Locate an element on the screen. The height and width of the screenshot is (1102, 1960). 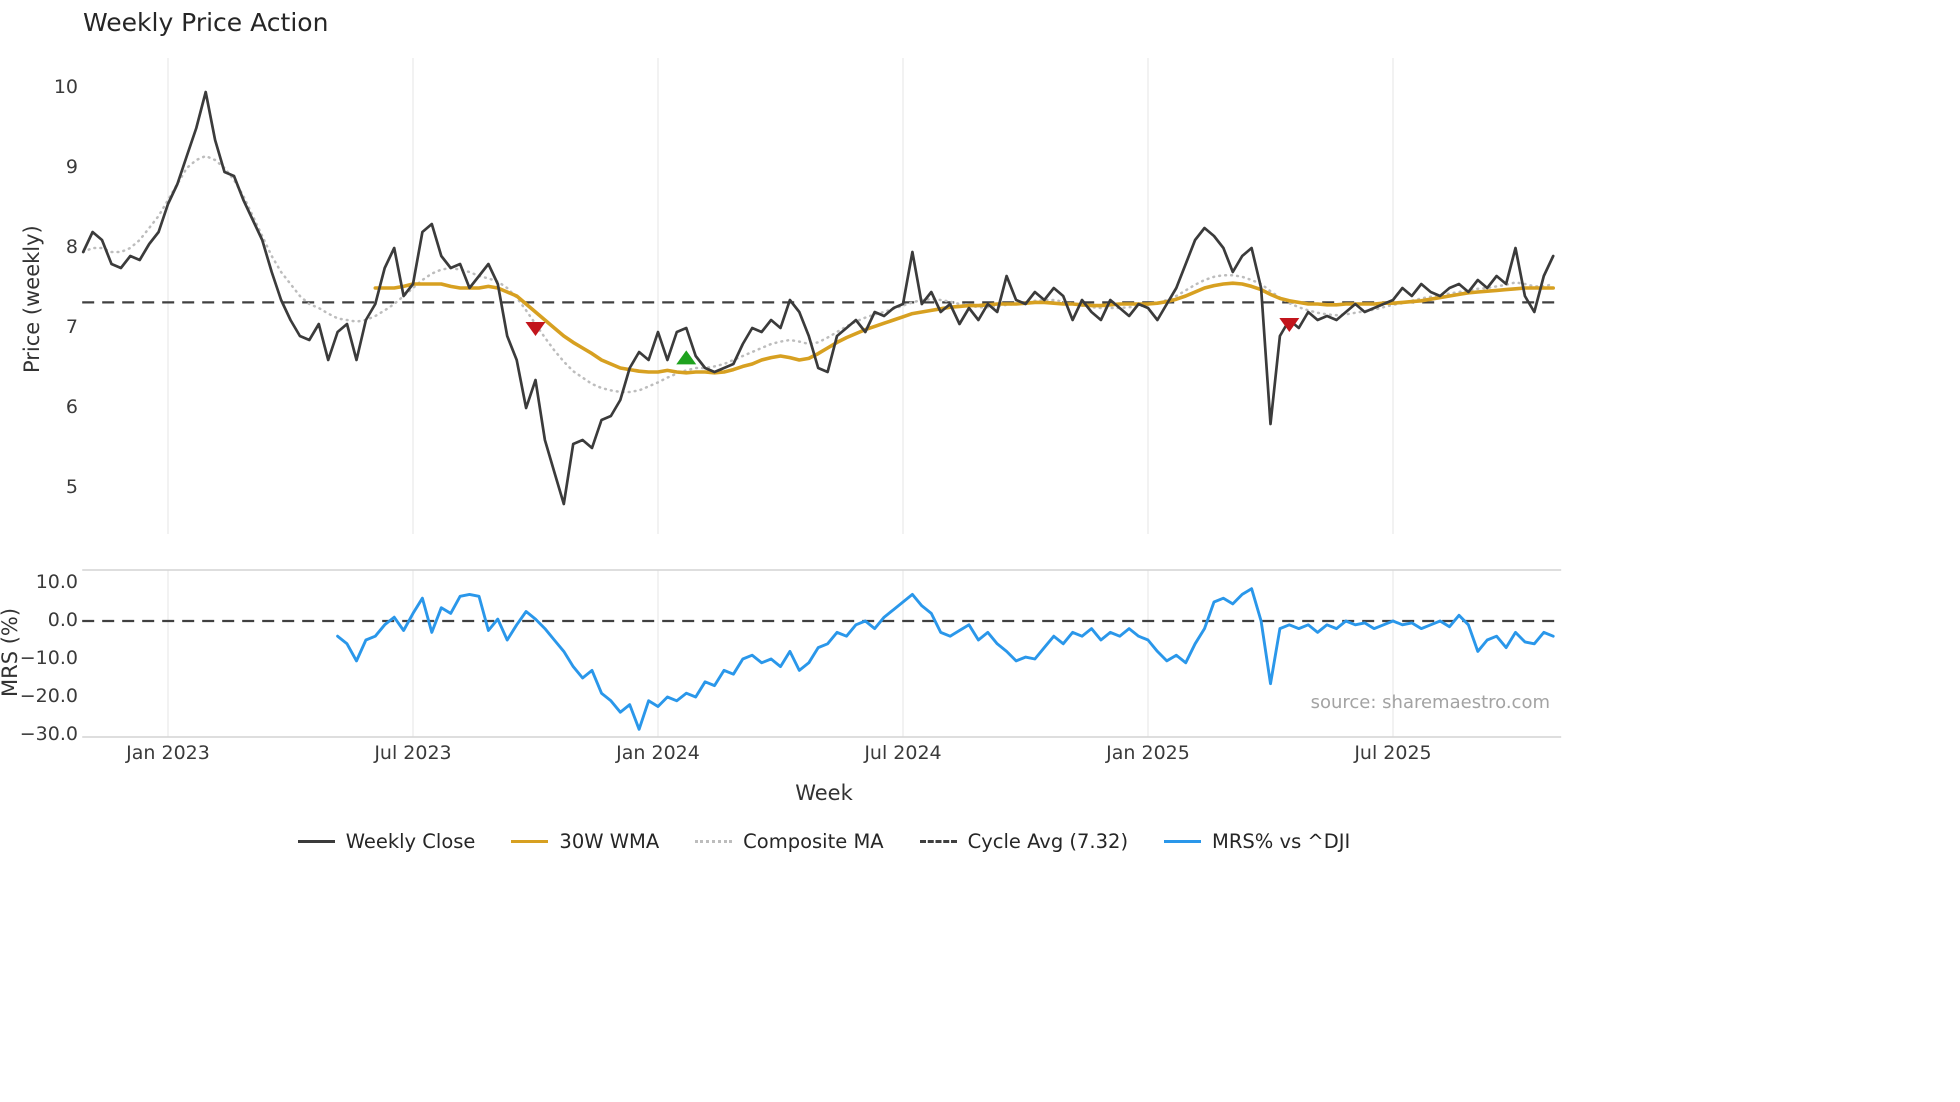
source-watermark: source: sharemaestro.com is located at coordinates (1430, 702).